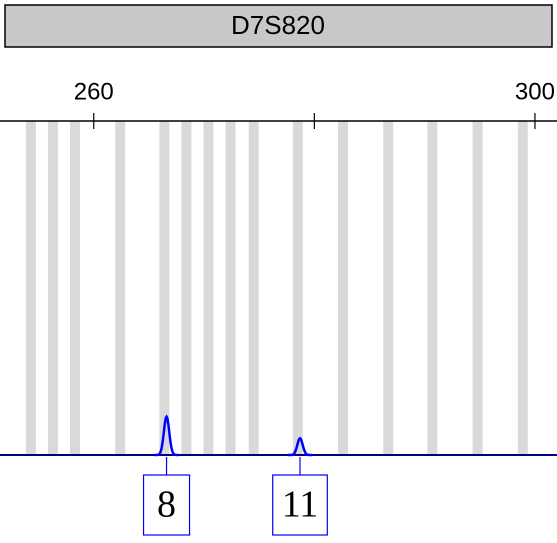  I want to click on x-tick-label: 260, so click(94, 91).